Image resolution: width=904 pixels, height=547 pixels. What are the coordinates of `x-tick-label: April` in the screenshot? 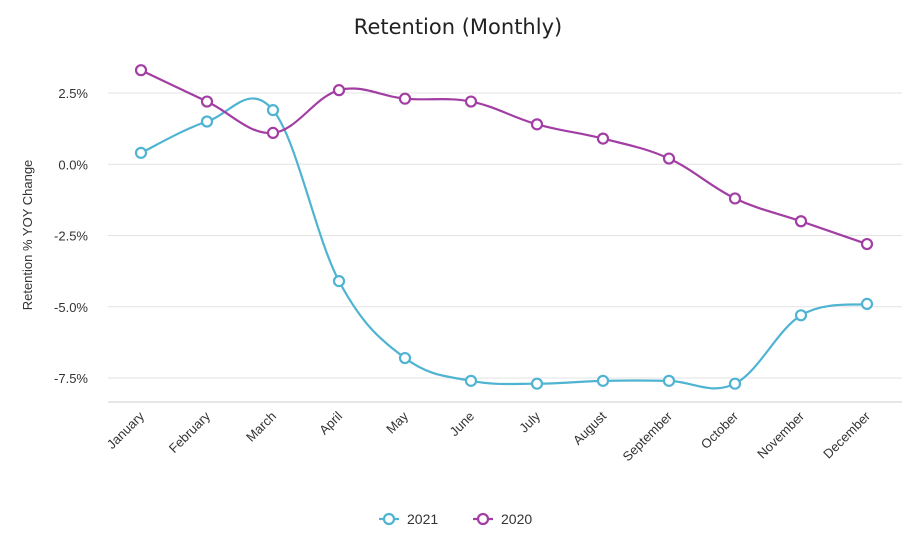 It's located at (330, 422).